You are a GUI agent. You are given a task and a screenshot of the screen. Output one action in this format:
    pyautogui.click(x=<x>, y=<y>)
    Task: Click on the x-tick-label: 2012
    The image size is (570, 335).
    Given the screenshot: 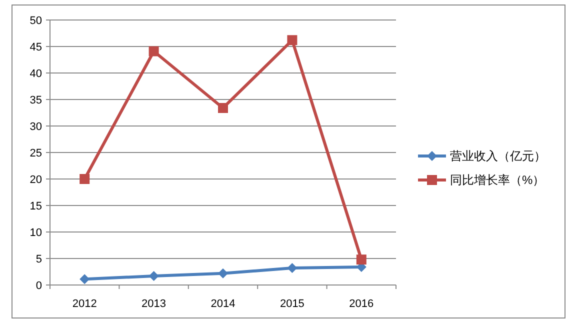 What is the action you would take?
    pyautogui.click(x=84, y=304)
    